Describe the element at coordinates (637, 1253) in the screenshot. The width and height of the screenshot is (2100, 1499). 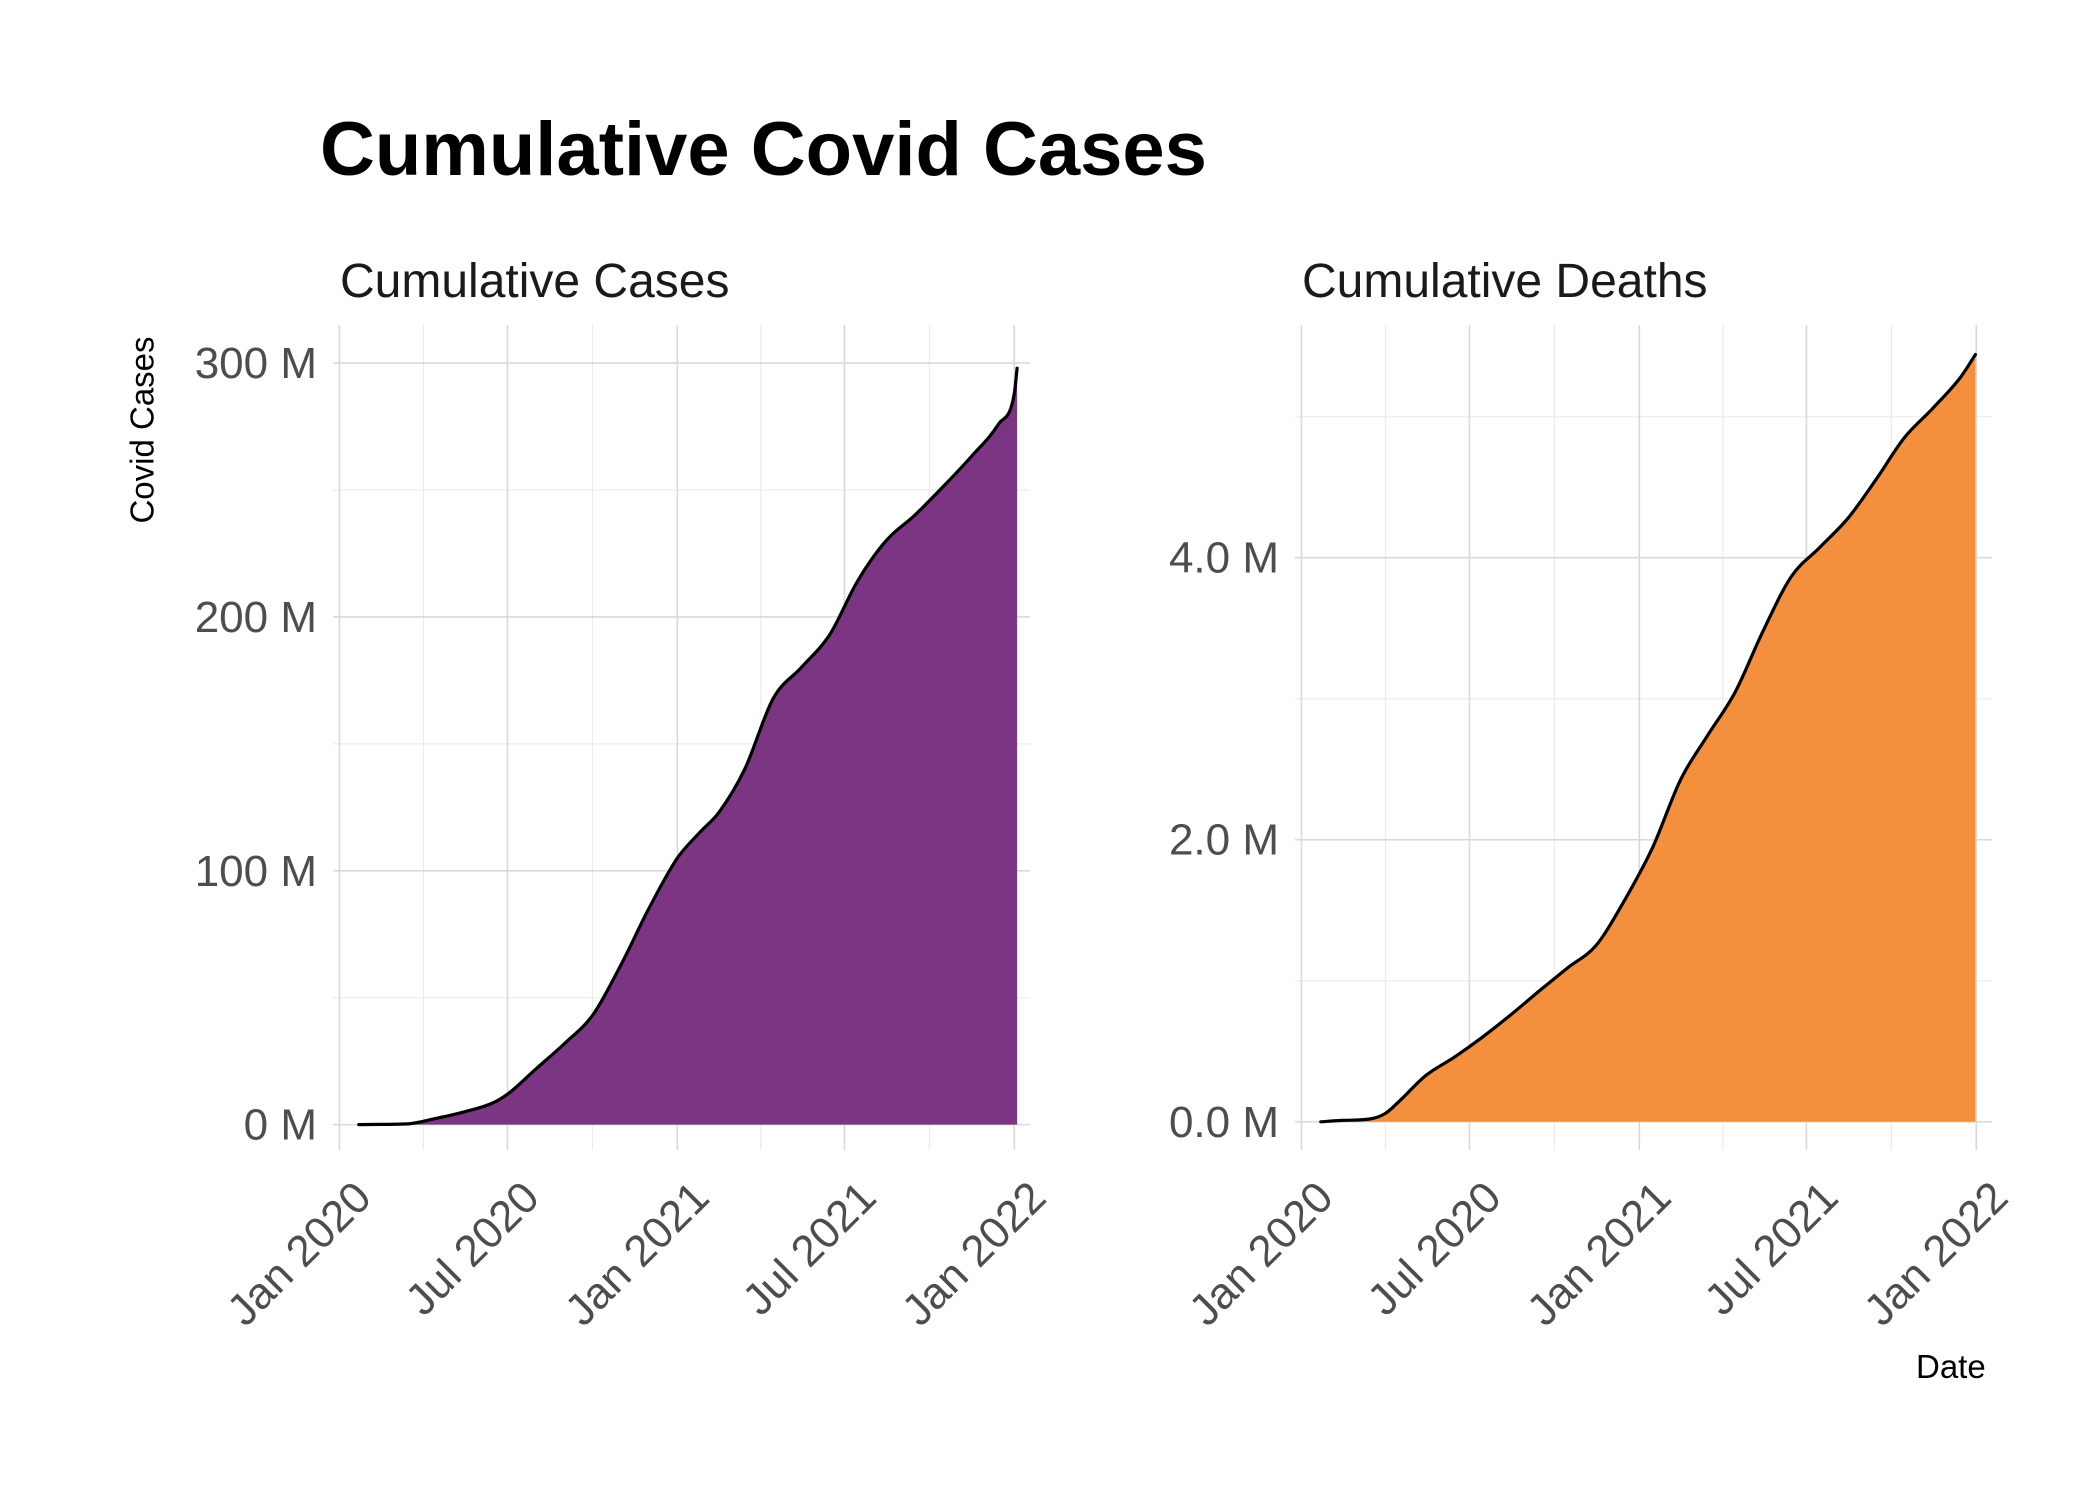
I see `cases-x-tick-label: Jan 2021` at that location.